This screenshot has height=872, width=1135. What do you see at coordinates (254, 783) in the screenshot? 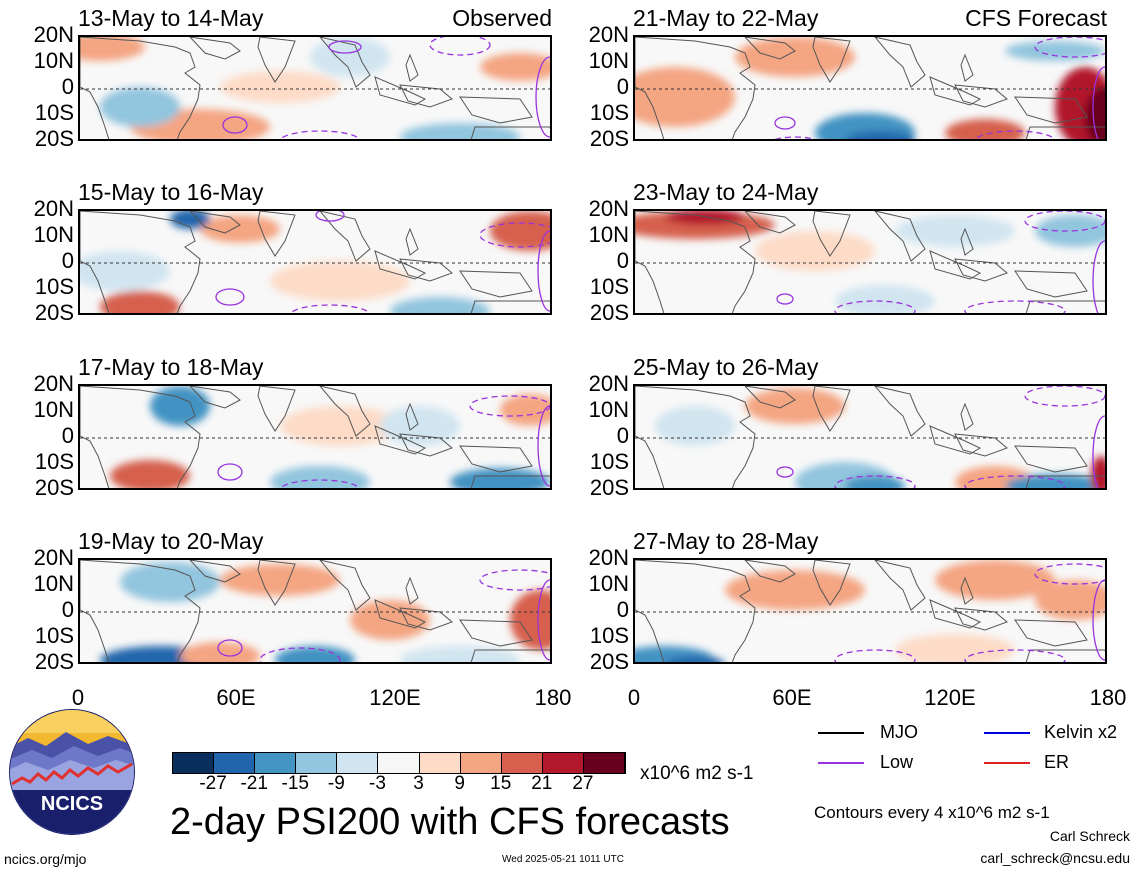
I see `colorbar-tick-label: -21` at bounding box center [254, 783].